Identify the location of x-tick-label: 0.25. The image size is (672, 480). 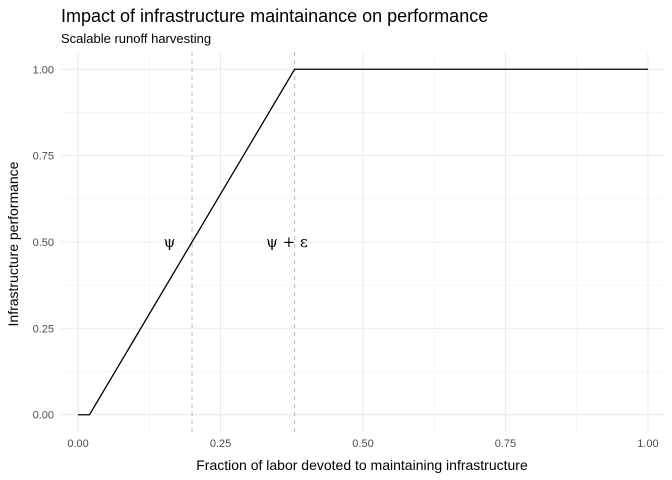
(220, 444).